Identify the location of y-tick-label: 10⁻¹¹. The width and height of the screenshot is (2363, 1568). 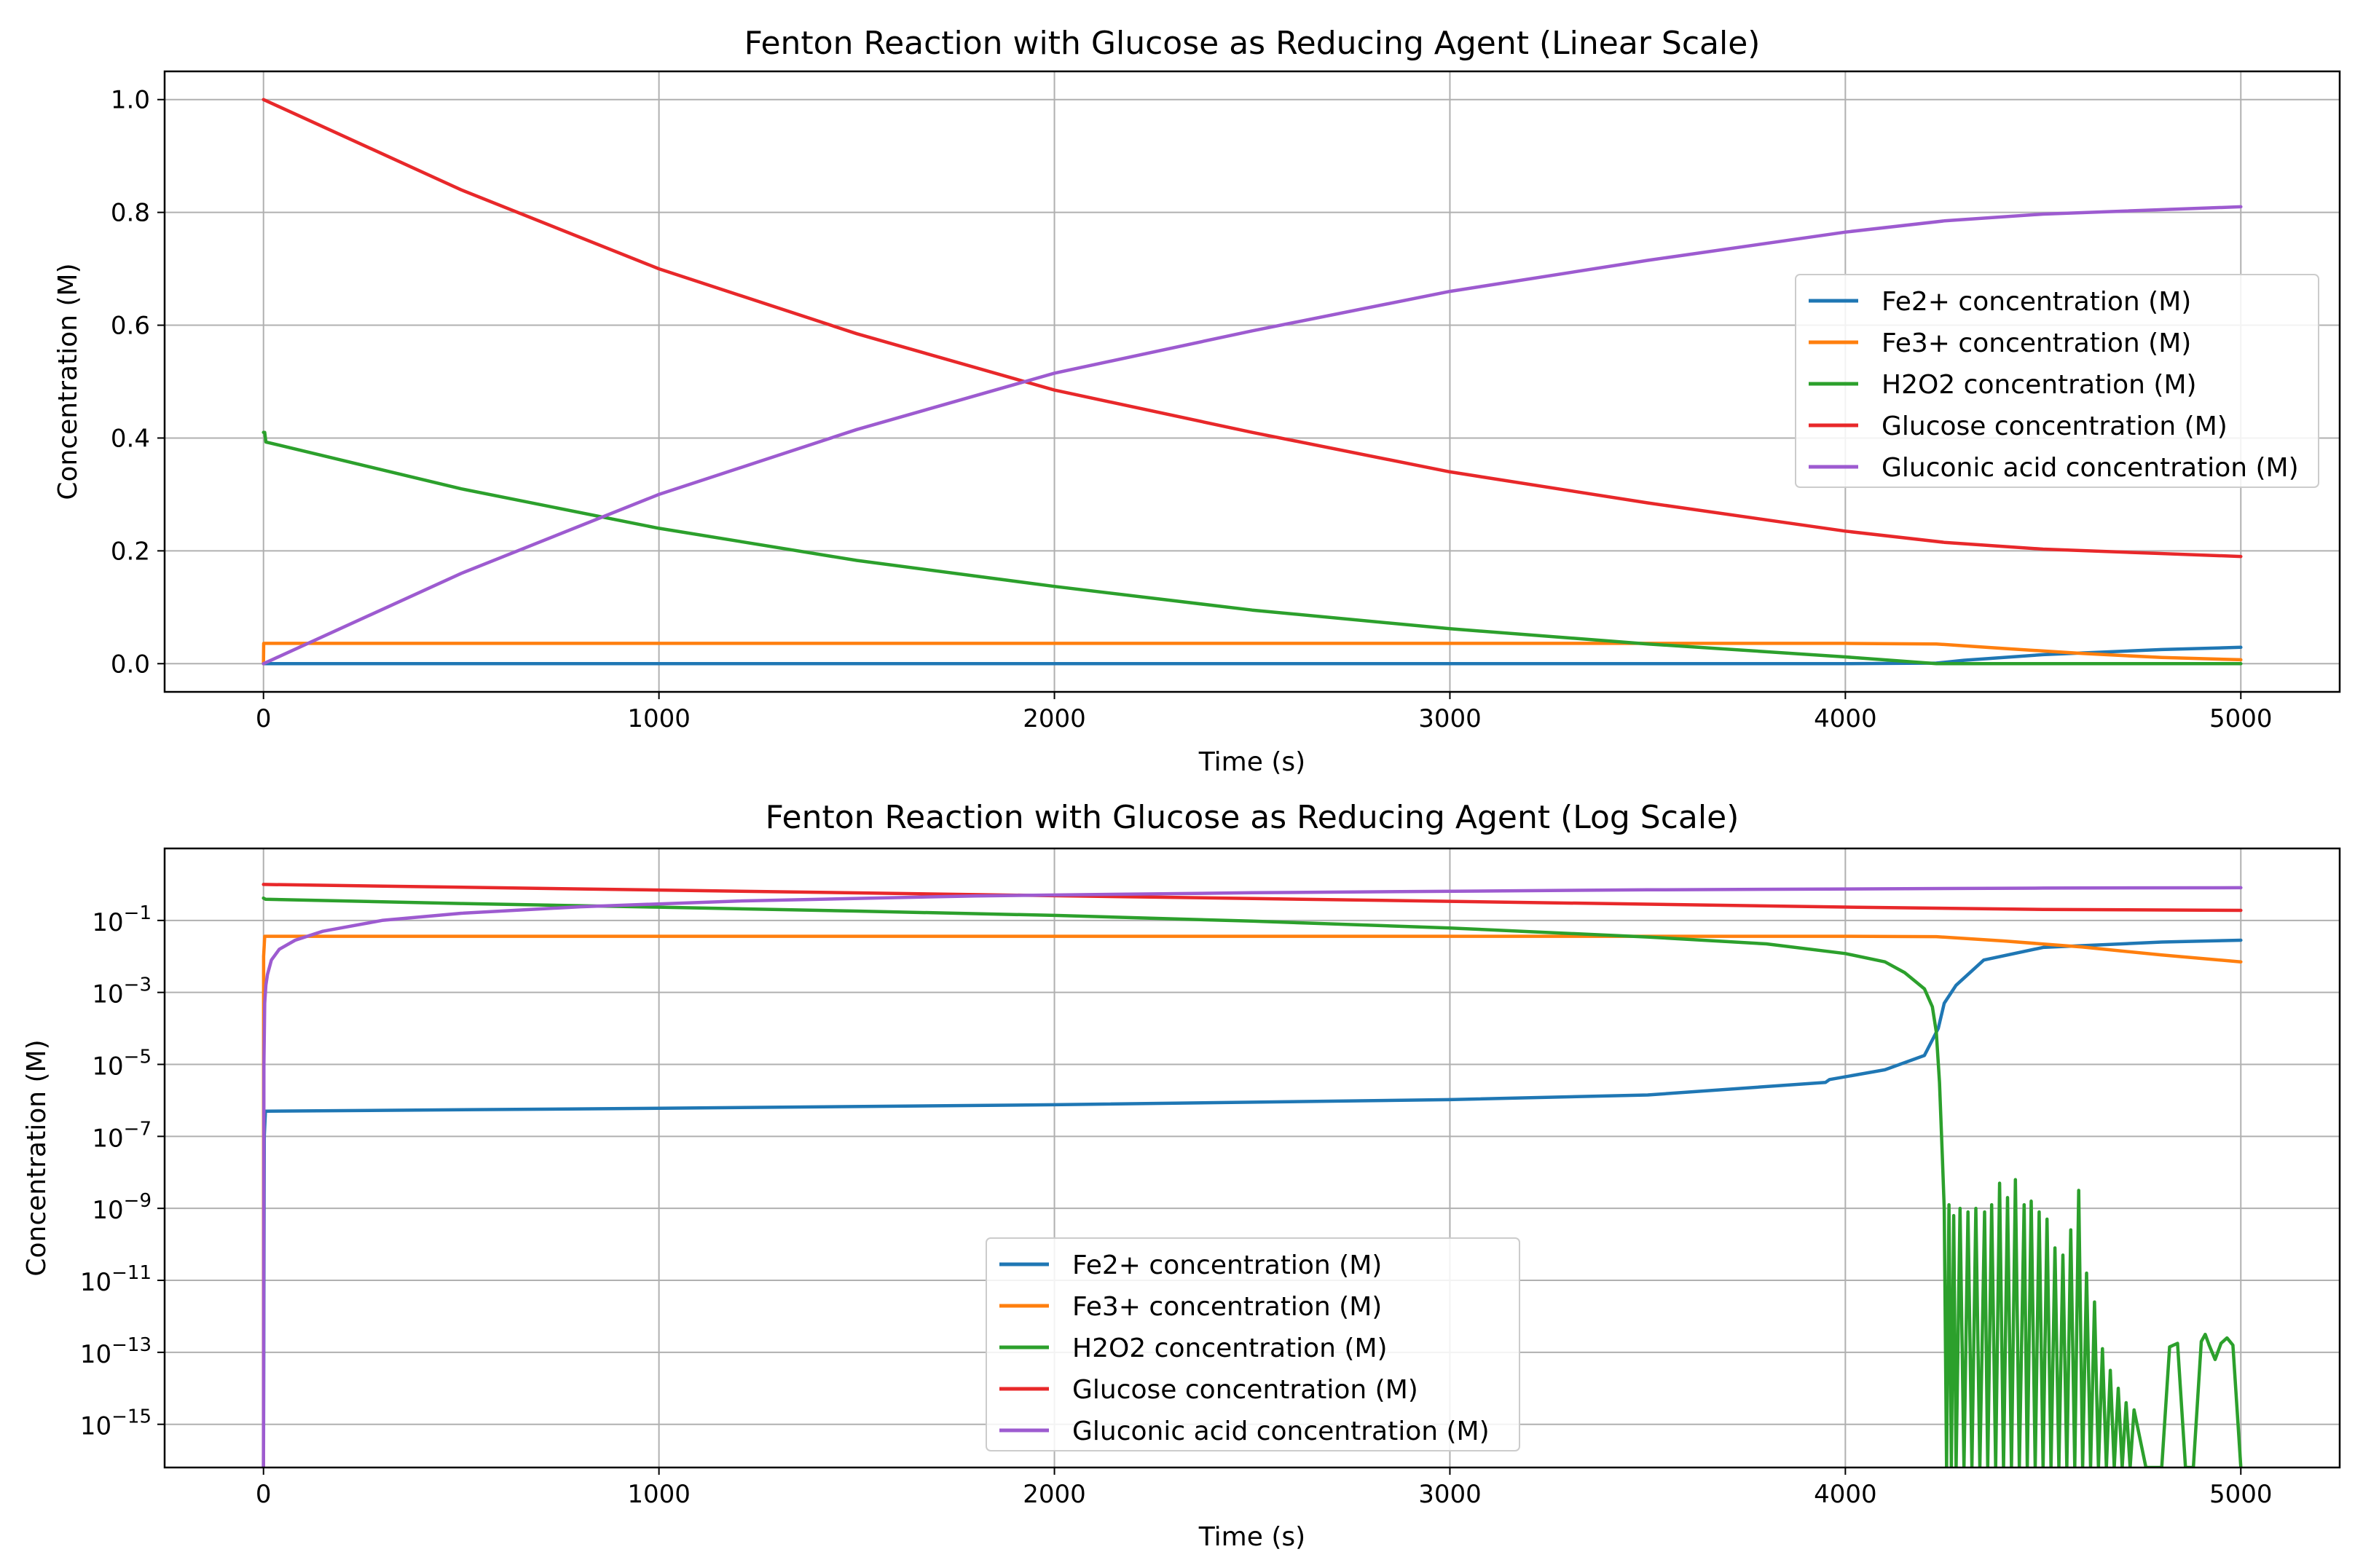
(116, 1279).